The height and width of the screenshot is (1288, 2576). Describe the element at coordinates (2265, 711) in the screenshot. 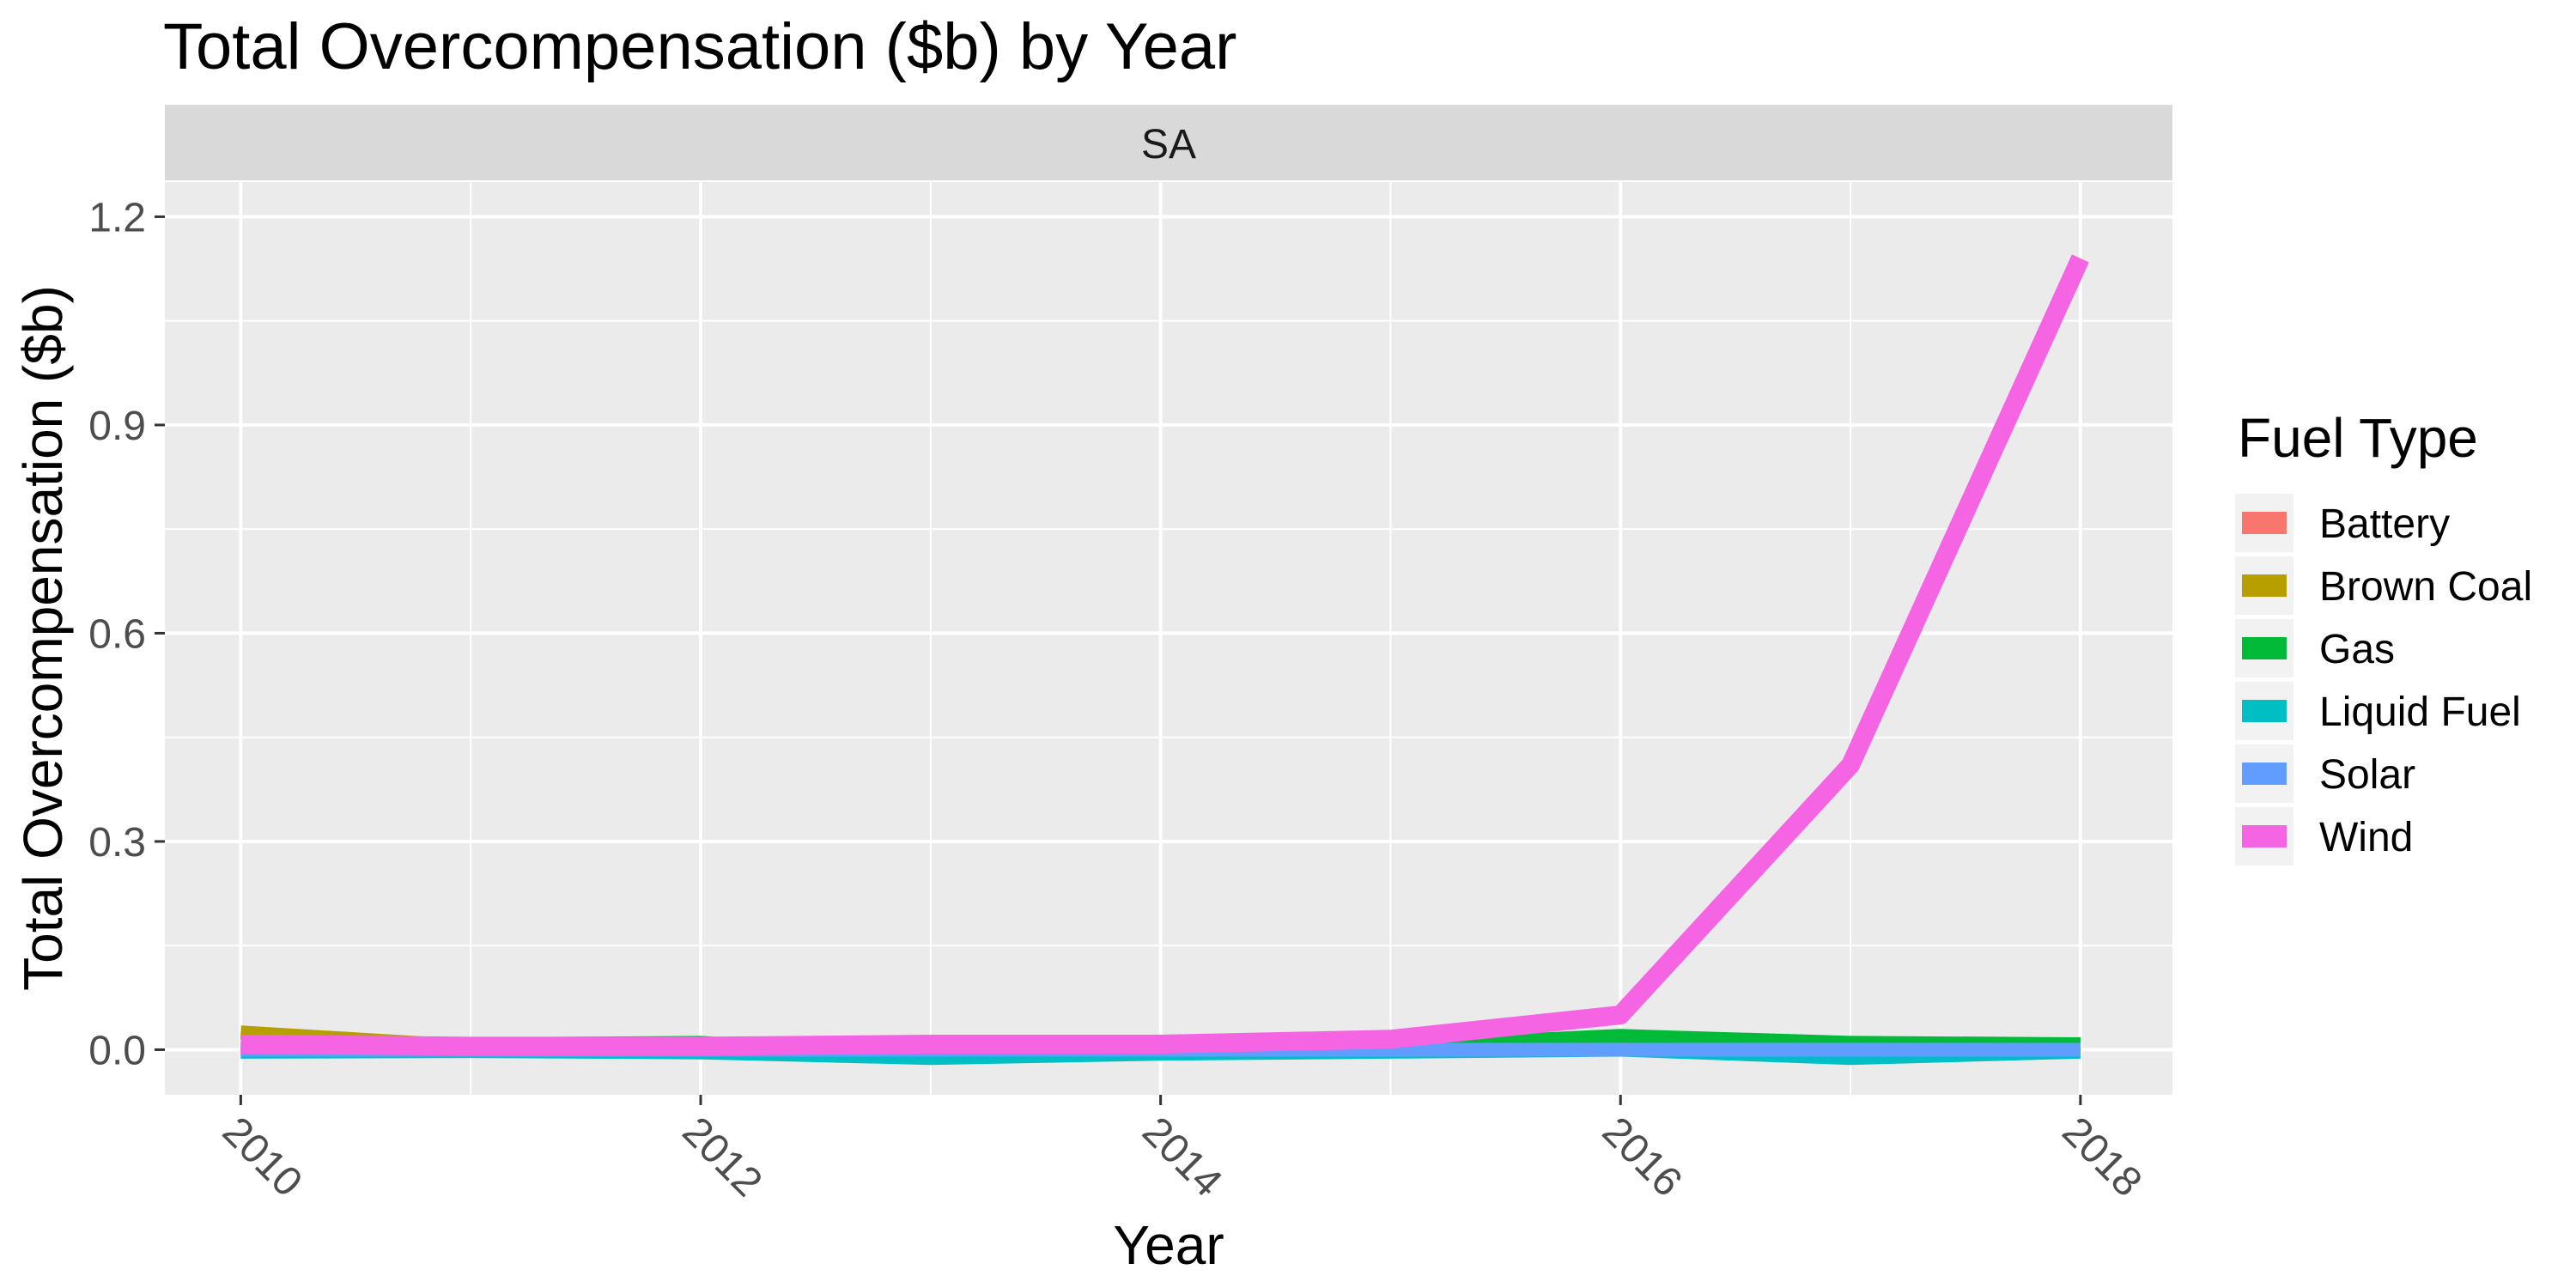

I see `legend-swatch-liquid-fuel` at that location.